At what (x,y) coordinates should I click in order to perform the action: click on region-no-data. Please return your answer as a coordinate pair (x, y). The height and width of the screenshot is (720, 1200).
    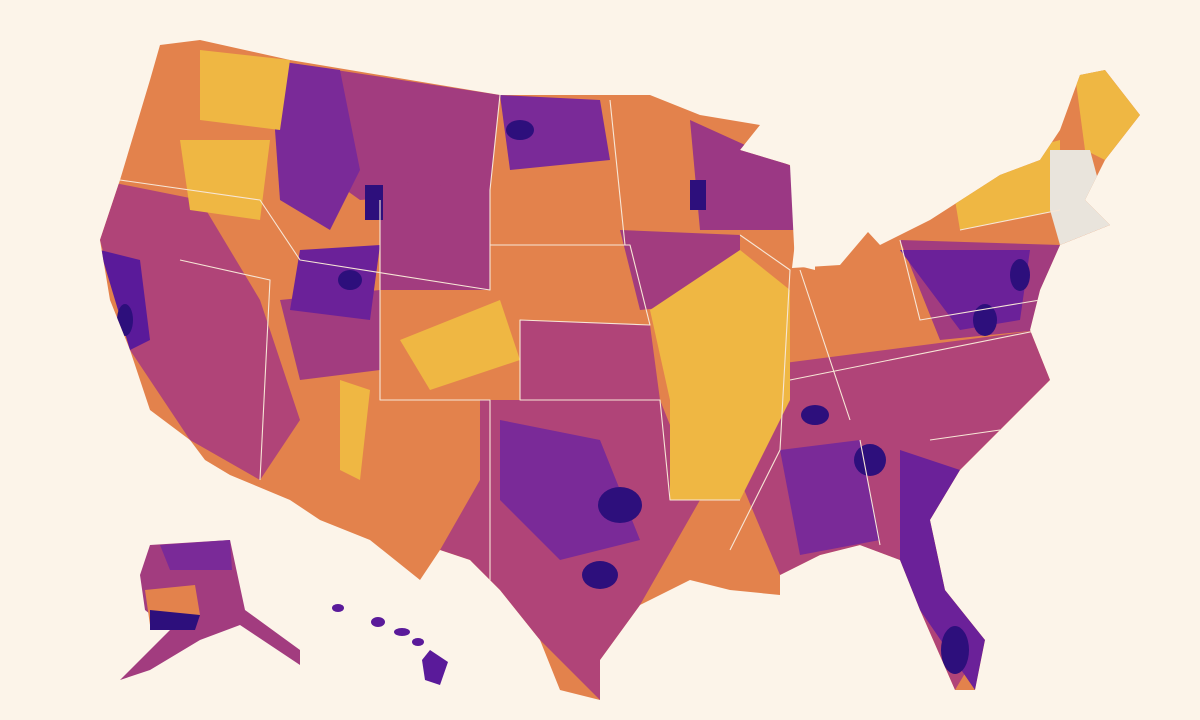
    Looking at the image, I should click on (1080, 197).